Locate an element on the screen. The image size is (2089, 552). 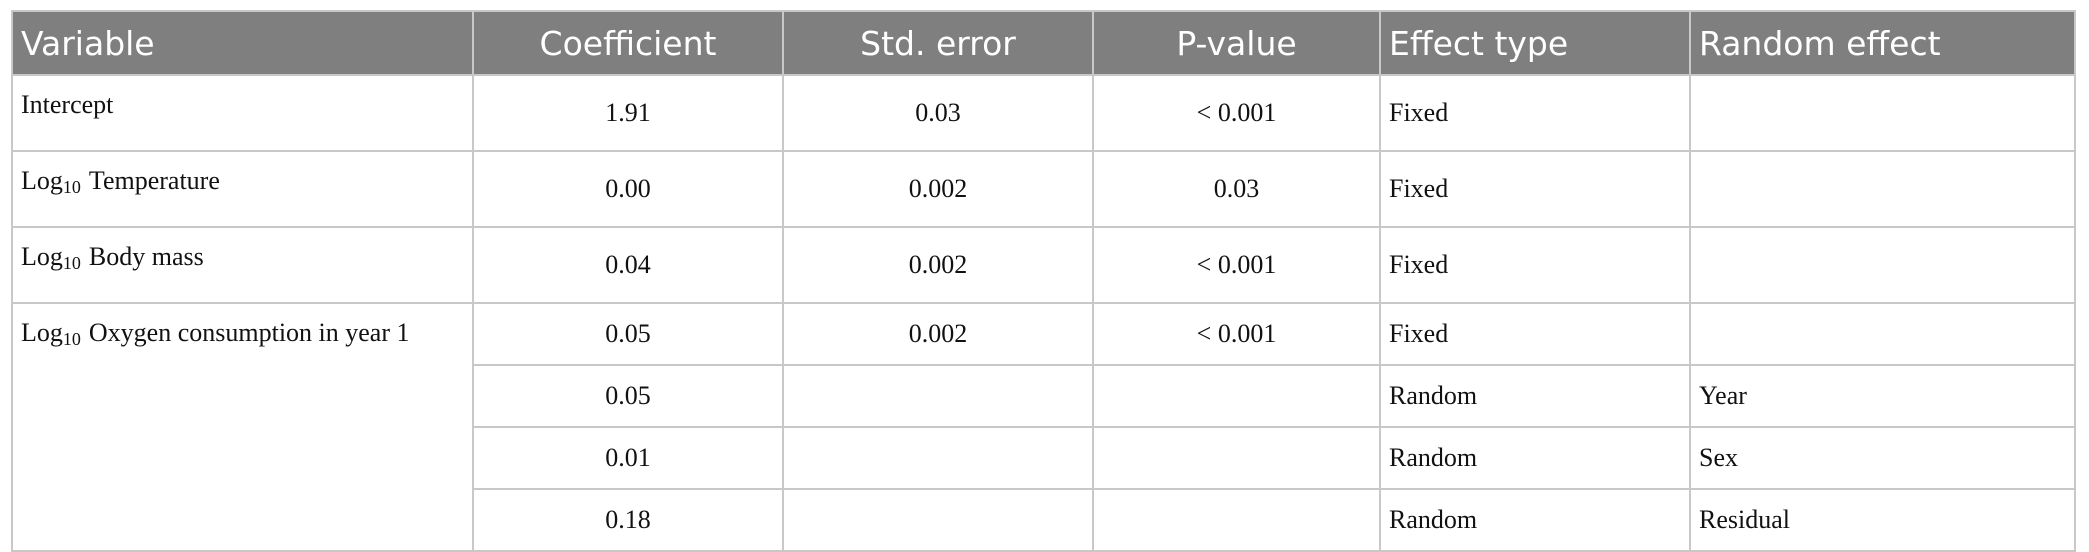
random-effect-cell: Residual is located at coordinates (1882, 520).